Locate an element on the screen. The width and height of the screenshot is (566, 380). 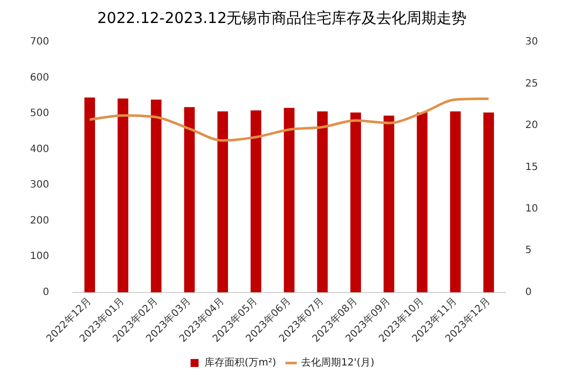
legend-label: 库存面积(万m²) is located at coordinates (240, 362).